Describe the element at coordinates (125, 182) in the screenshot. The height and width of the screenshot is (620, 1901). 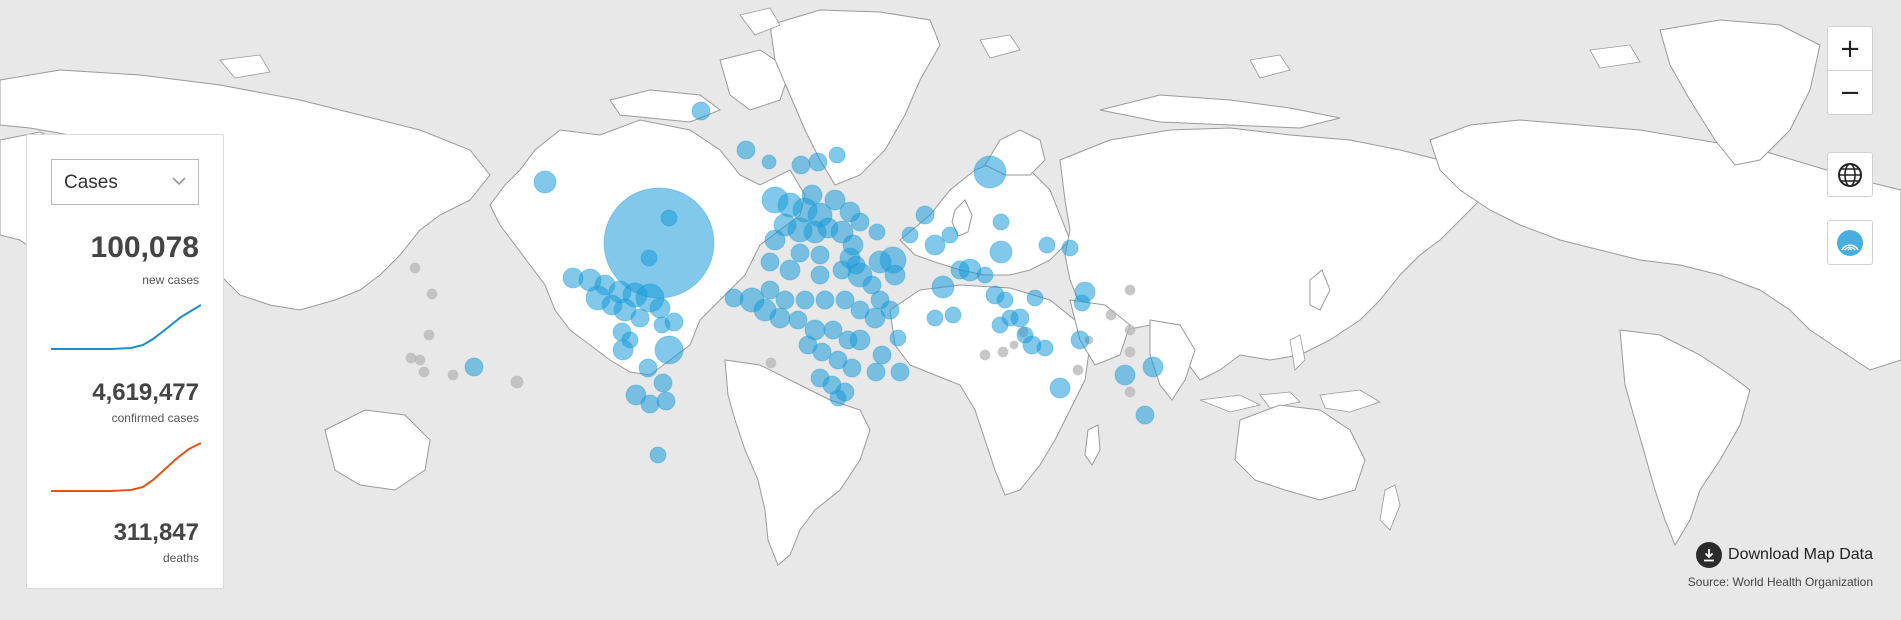
I see `metric-select: Cases` at that location.